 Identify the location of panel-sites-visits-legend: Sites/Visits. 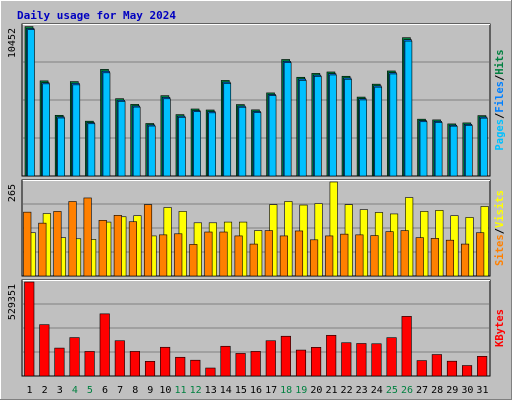
(500, 228).